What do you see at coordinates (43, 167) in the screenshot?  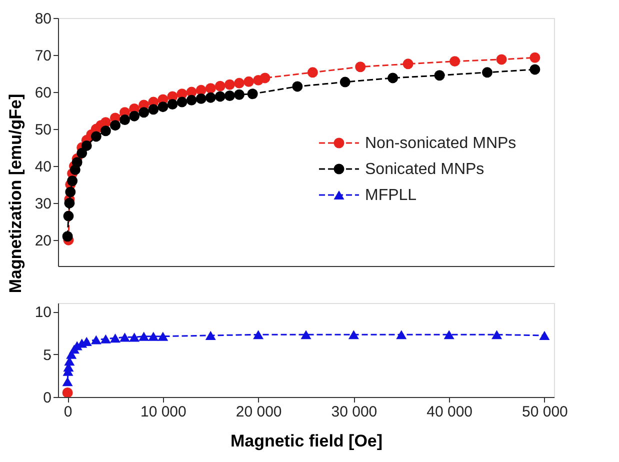 I see `y-tick-label: 40` at bounding box center [43, 167].